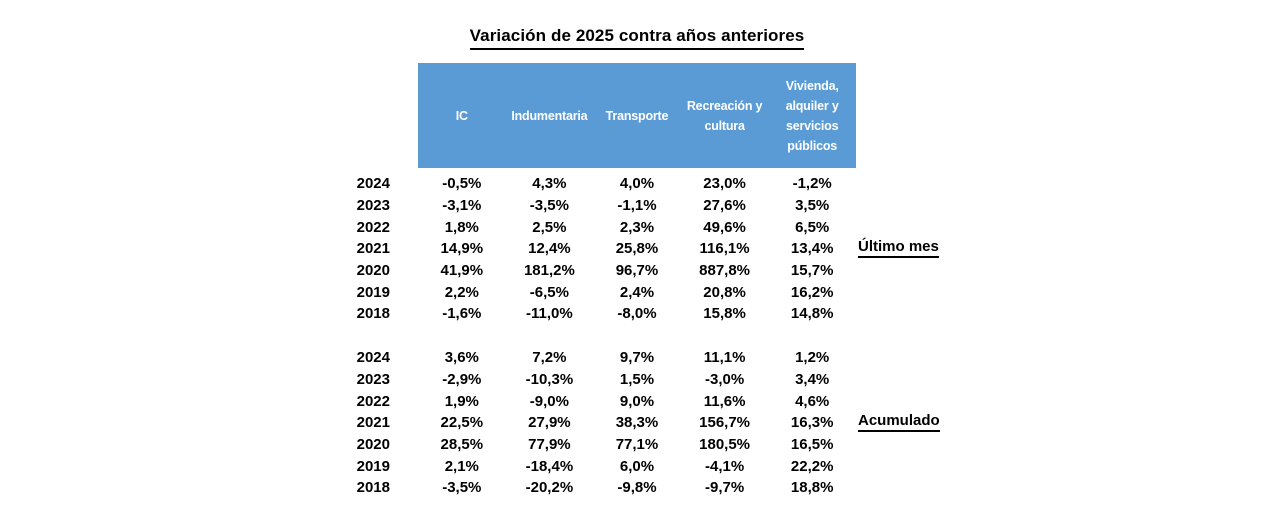  Describe the element at coordinates (724, 358) in the screenshot. I see `value-cell: 11,1%` at that location.